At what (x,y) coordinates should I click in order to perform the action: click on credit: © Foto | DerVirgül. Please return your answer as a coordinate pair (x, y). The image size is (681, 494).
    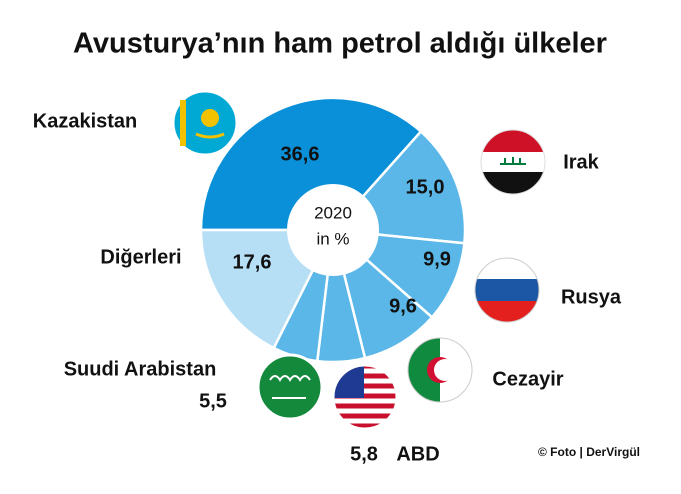
    Looking at the image, I should click on (589, 452).